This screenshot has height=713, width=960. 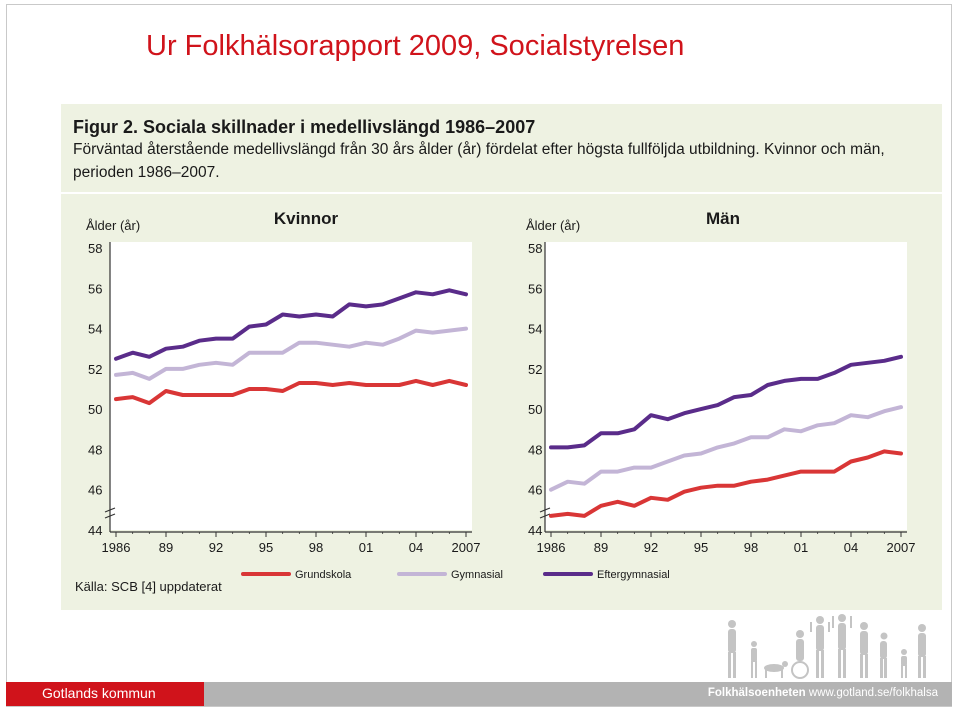 What do you see at coordinates (477, 575) in the screenshot?
I see `legend-label-gymnasial: Gymnasial` at bounding box center [477, 575].